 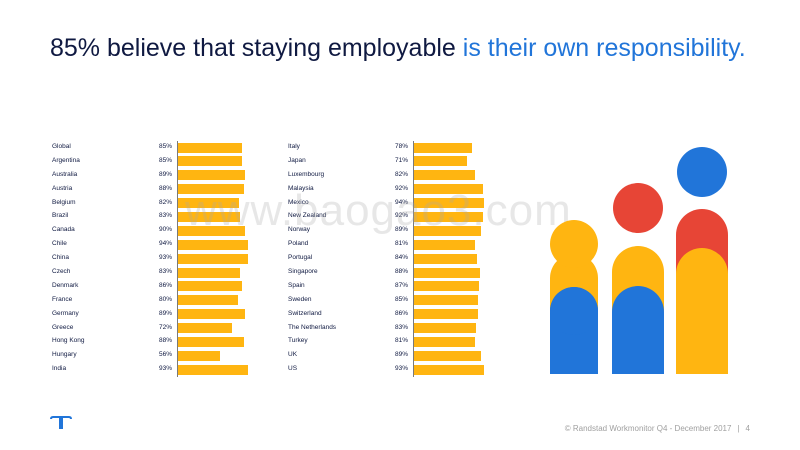 What do you see at coordinates (165, 272) in the screenshot?
I see `value-label: 83%` at bounding box center [165, 272].